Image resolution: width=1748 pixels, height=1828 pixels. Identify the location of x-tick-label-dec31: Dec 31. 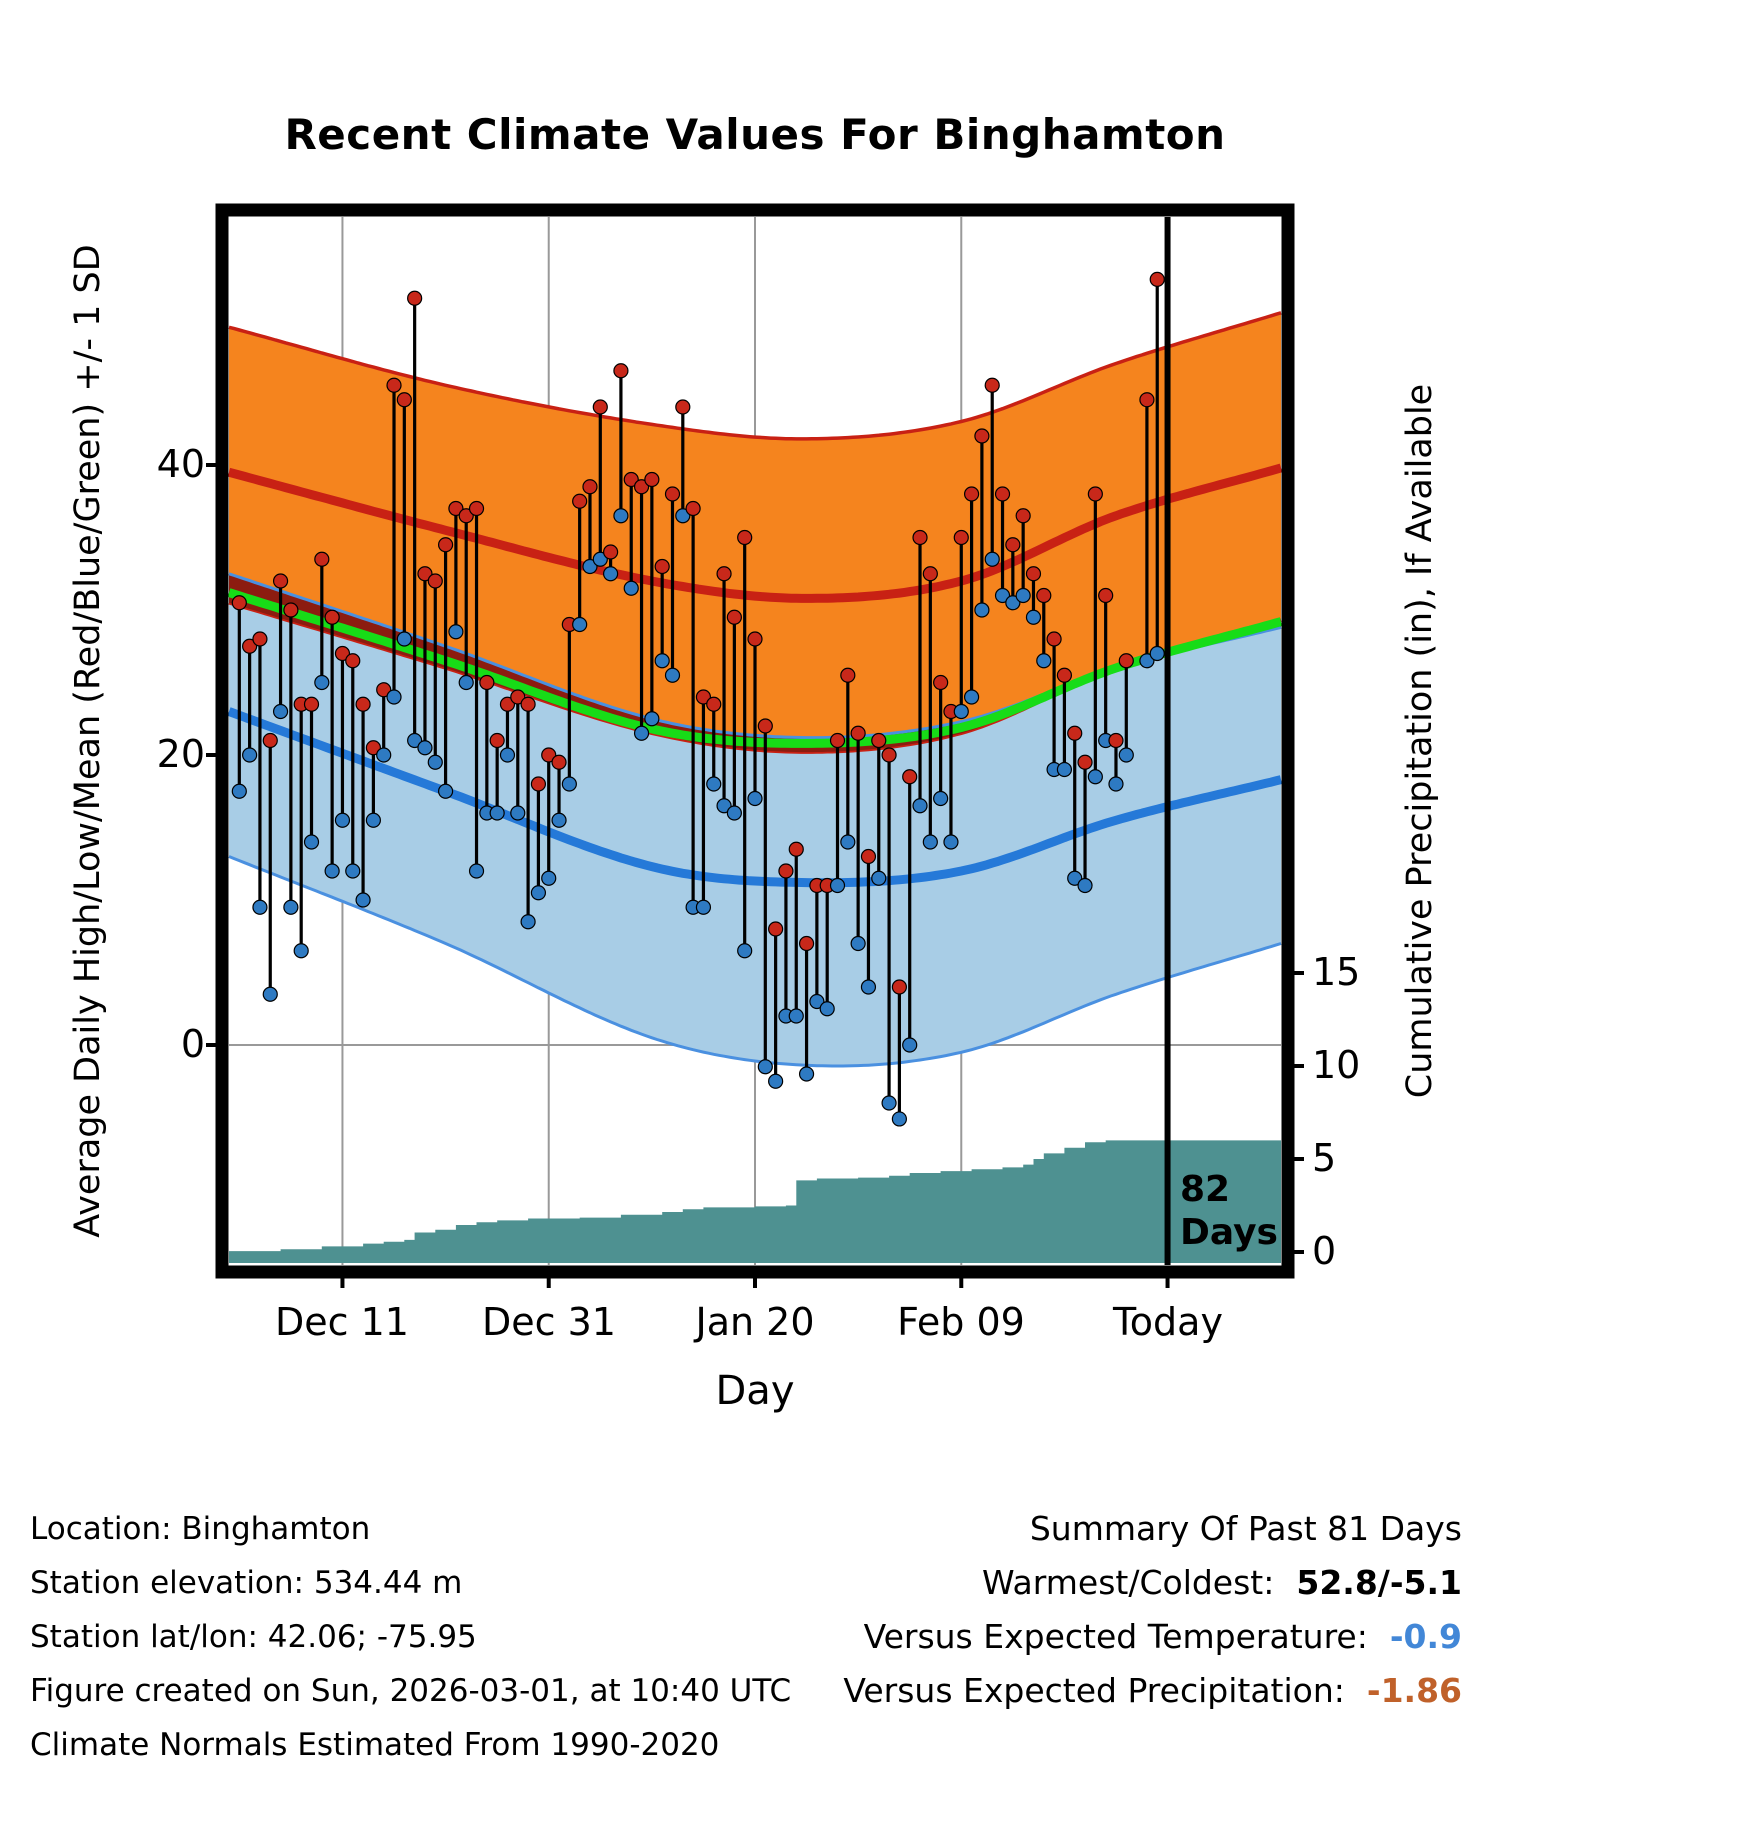
(549, 1322).